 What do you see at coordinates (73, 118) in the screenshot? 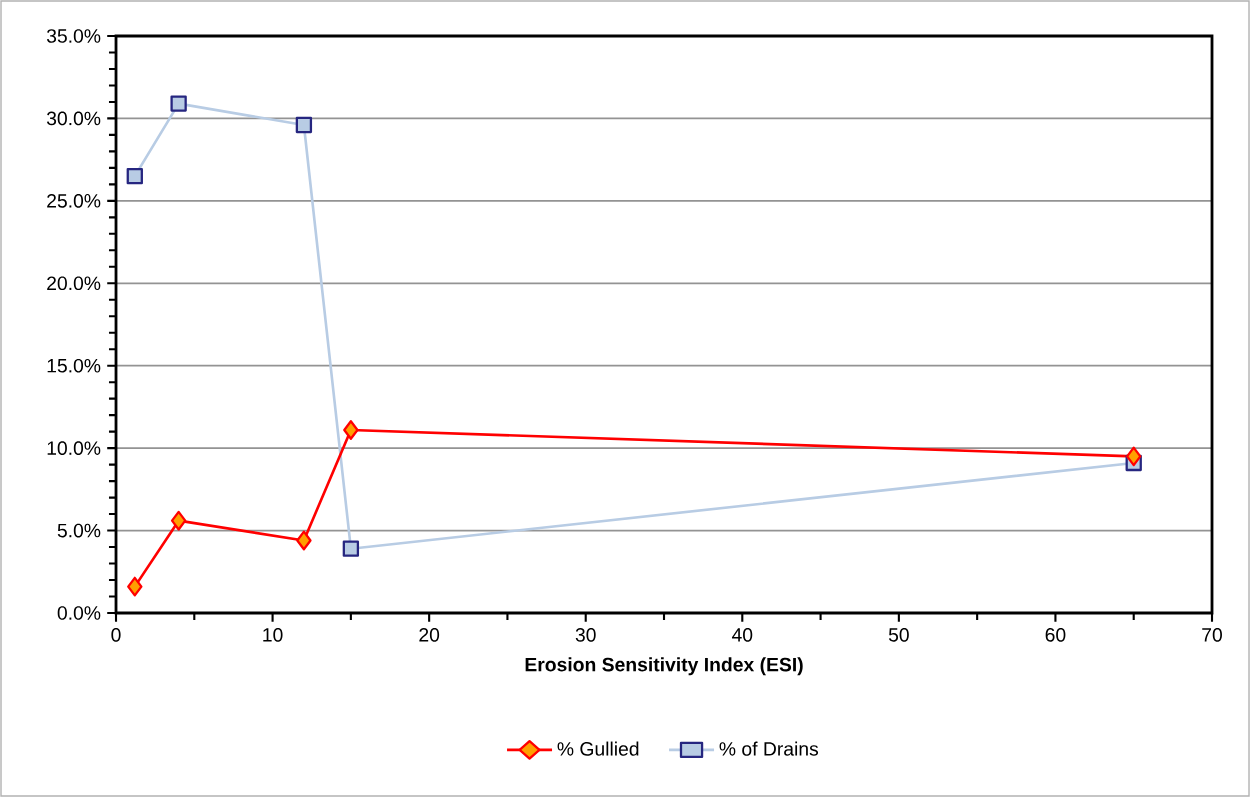
I see `y-tick-label: 30.0%` at bounding box center [73, 118].